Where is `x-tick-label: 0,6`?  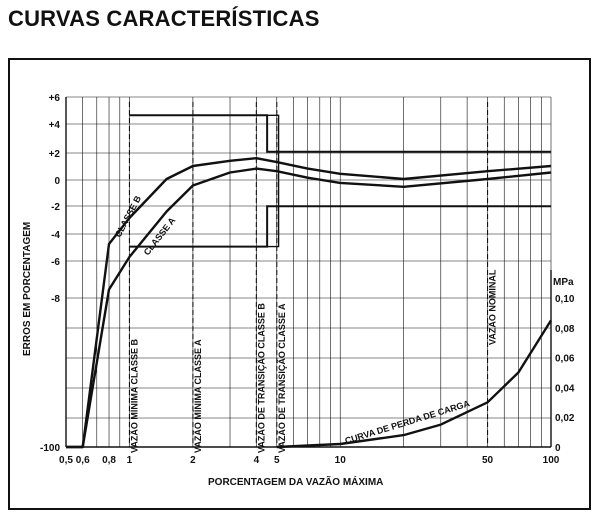
x-tick-label: 0,6 is located at coordinates (83, 460).